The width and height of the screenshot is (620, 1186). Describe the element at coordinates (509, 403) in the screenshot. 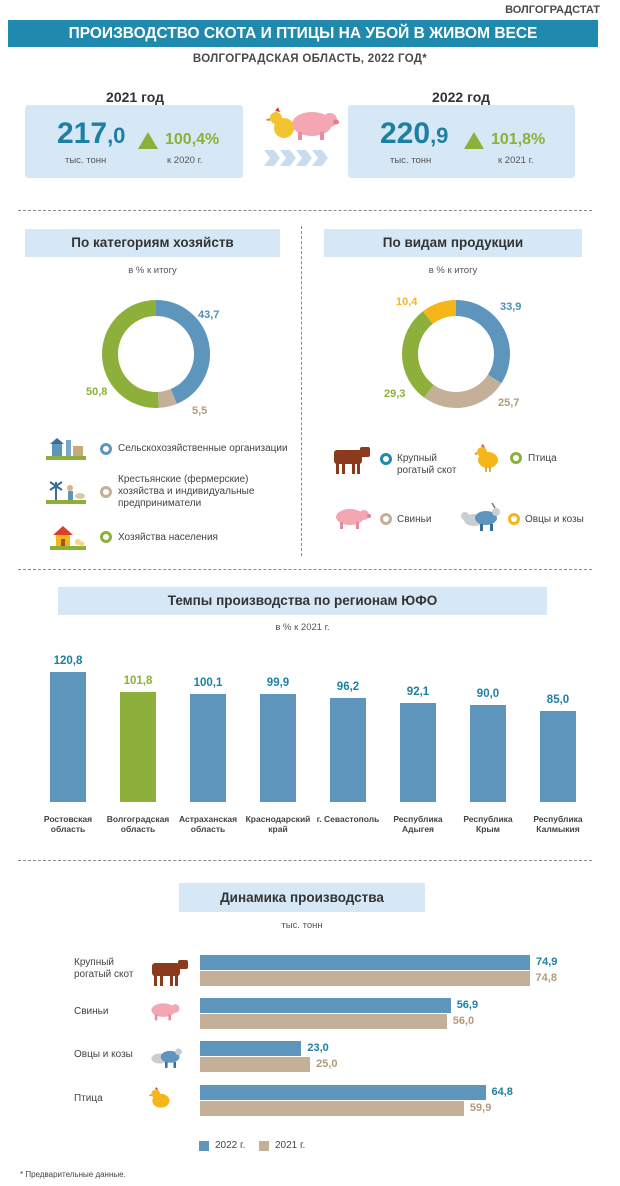

I see `donut2-label-1: 25,7` at that location.